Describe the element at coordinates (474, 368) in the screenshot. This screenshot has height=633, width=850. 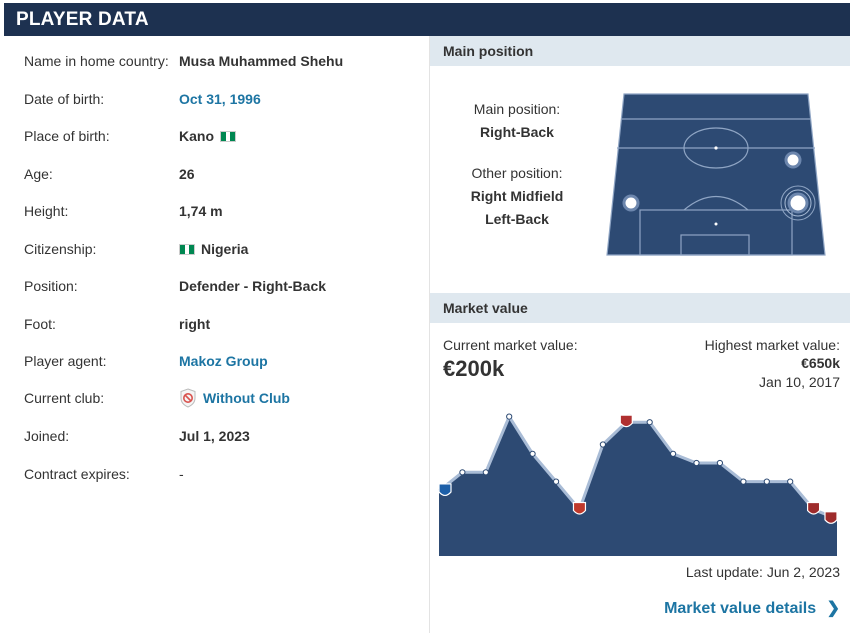
I see `current-market-value: €200k` at that location.